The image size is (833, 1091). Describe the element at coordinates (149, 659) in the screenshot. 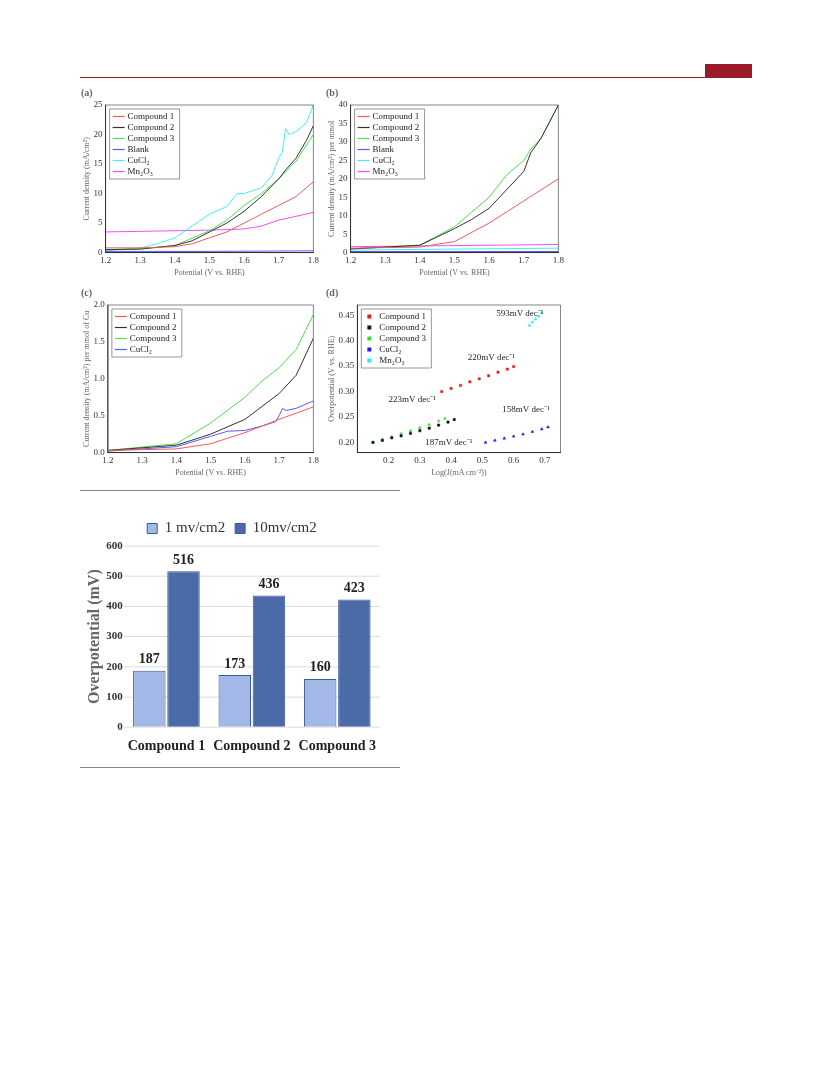

I see `data-label: 187` at that location.